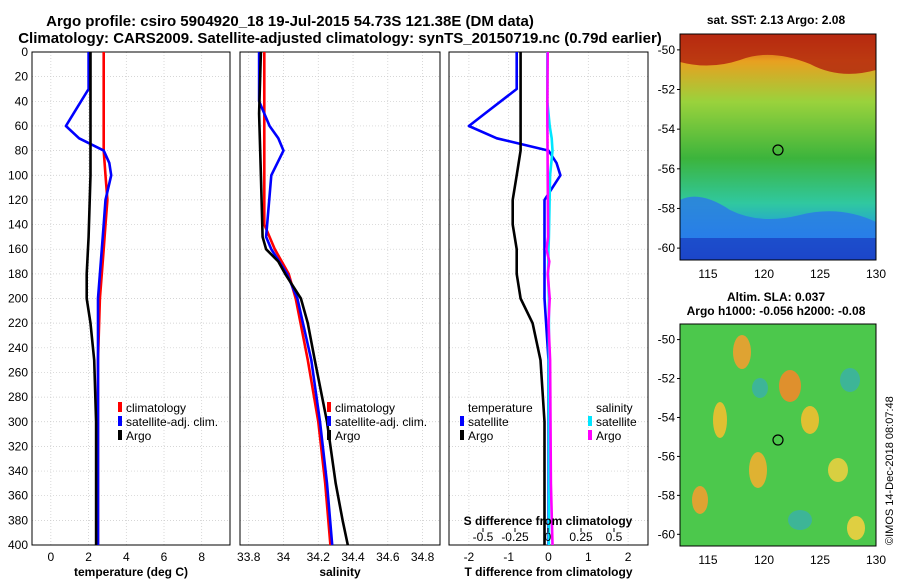  I want to click on depth-tick-label: 400, so click(18, 545).